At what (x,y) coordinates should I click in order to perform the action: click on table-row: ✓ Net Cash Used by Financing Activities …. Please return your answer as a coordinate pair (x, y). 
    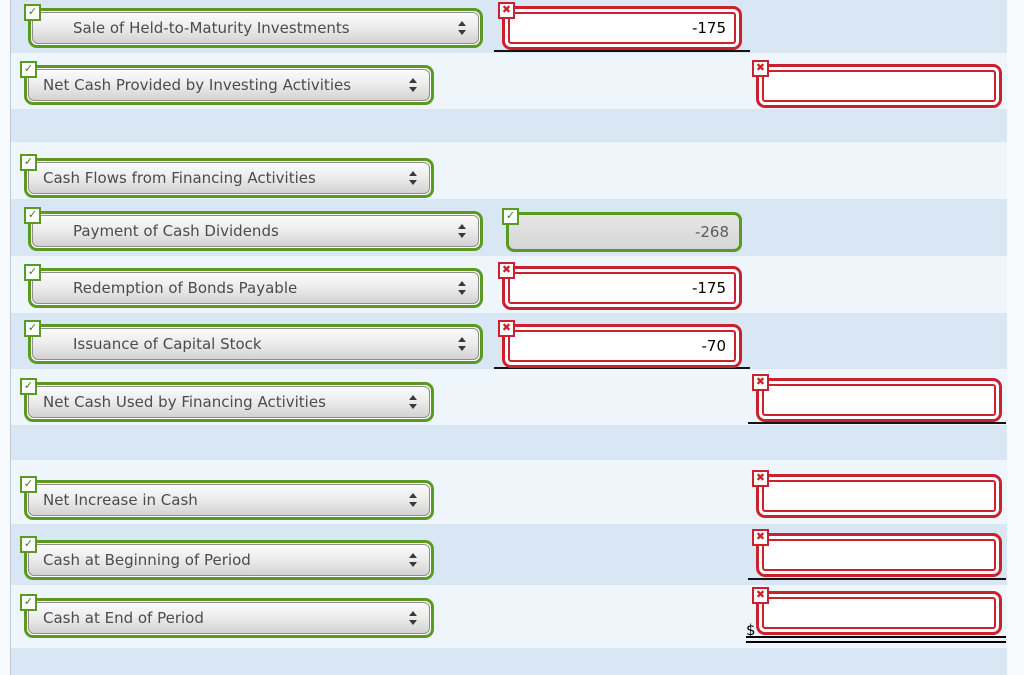
    Looking at the image, I should click on (509, 397).